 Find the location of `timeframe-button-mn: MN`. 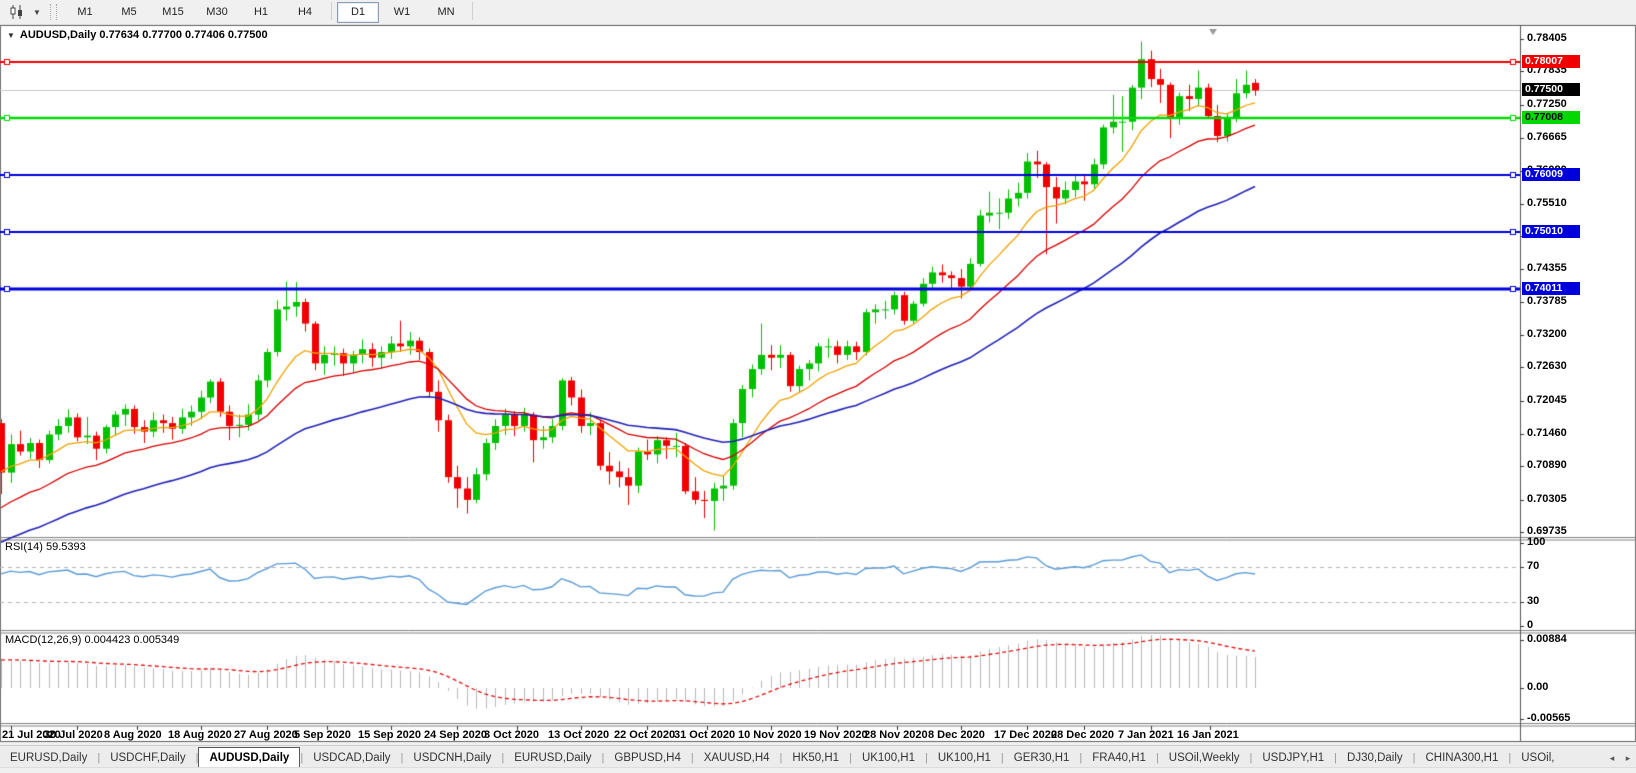

timeframe-button-mn: MN is located at coordinates (446, 11).